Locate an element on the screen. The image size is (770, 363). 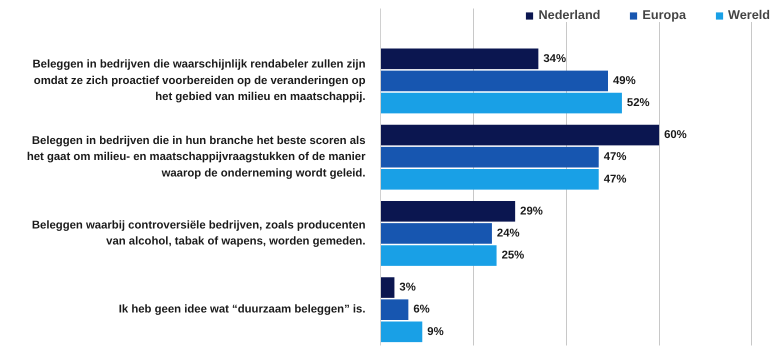
data-label: 52% is located at coordinates (638, 103).